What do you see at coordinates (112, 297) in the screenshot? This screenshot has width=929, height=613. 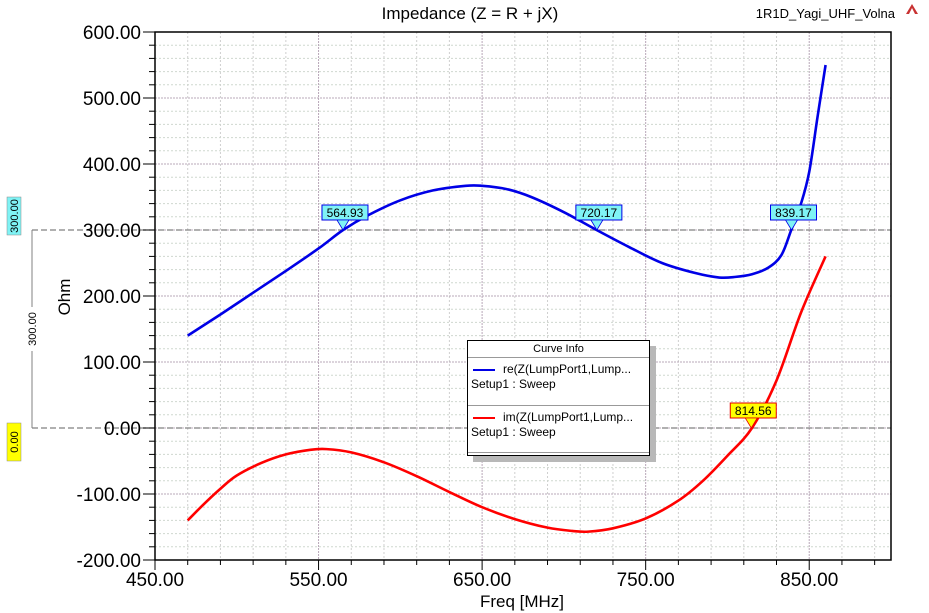 I see `y-tick-label: 200.00` at bounding box center [112, 297].